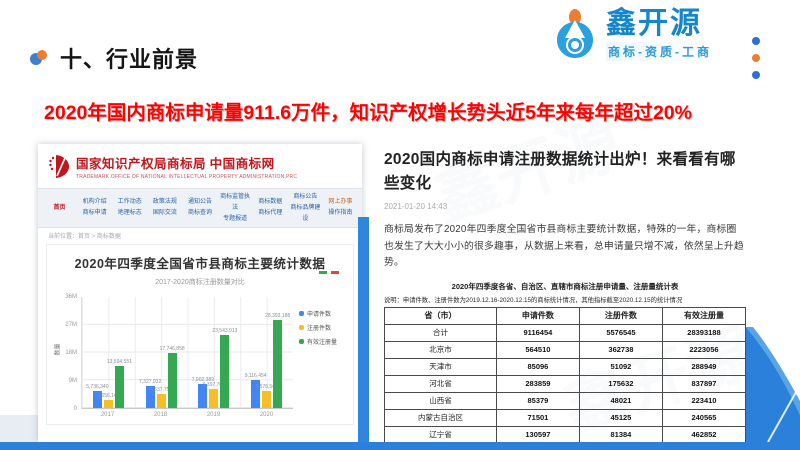 Image resolution: width=800 pixels, height=450 pixels. What do you see at coordinates (235, 208) in the screenshot?
I see `site-nav-item: 商标监管执法 专题报道` at bounding box center [235, 208].